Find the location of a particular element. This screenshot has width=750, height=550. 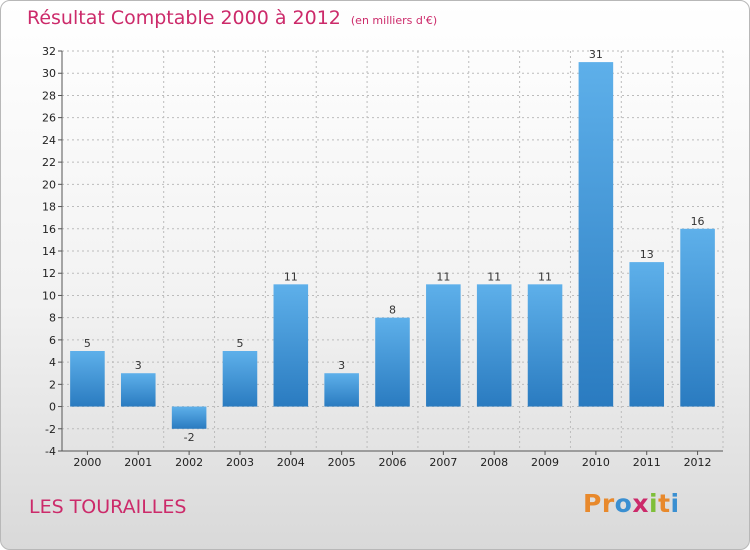

y-tick-label: 28 is located at coordinates (49, 95).